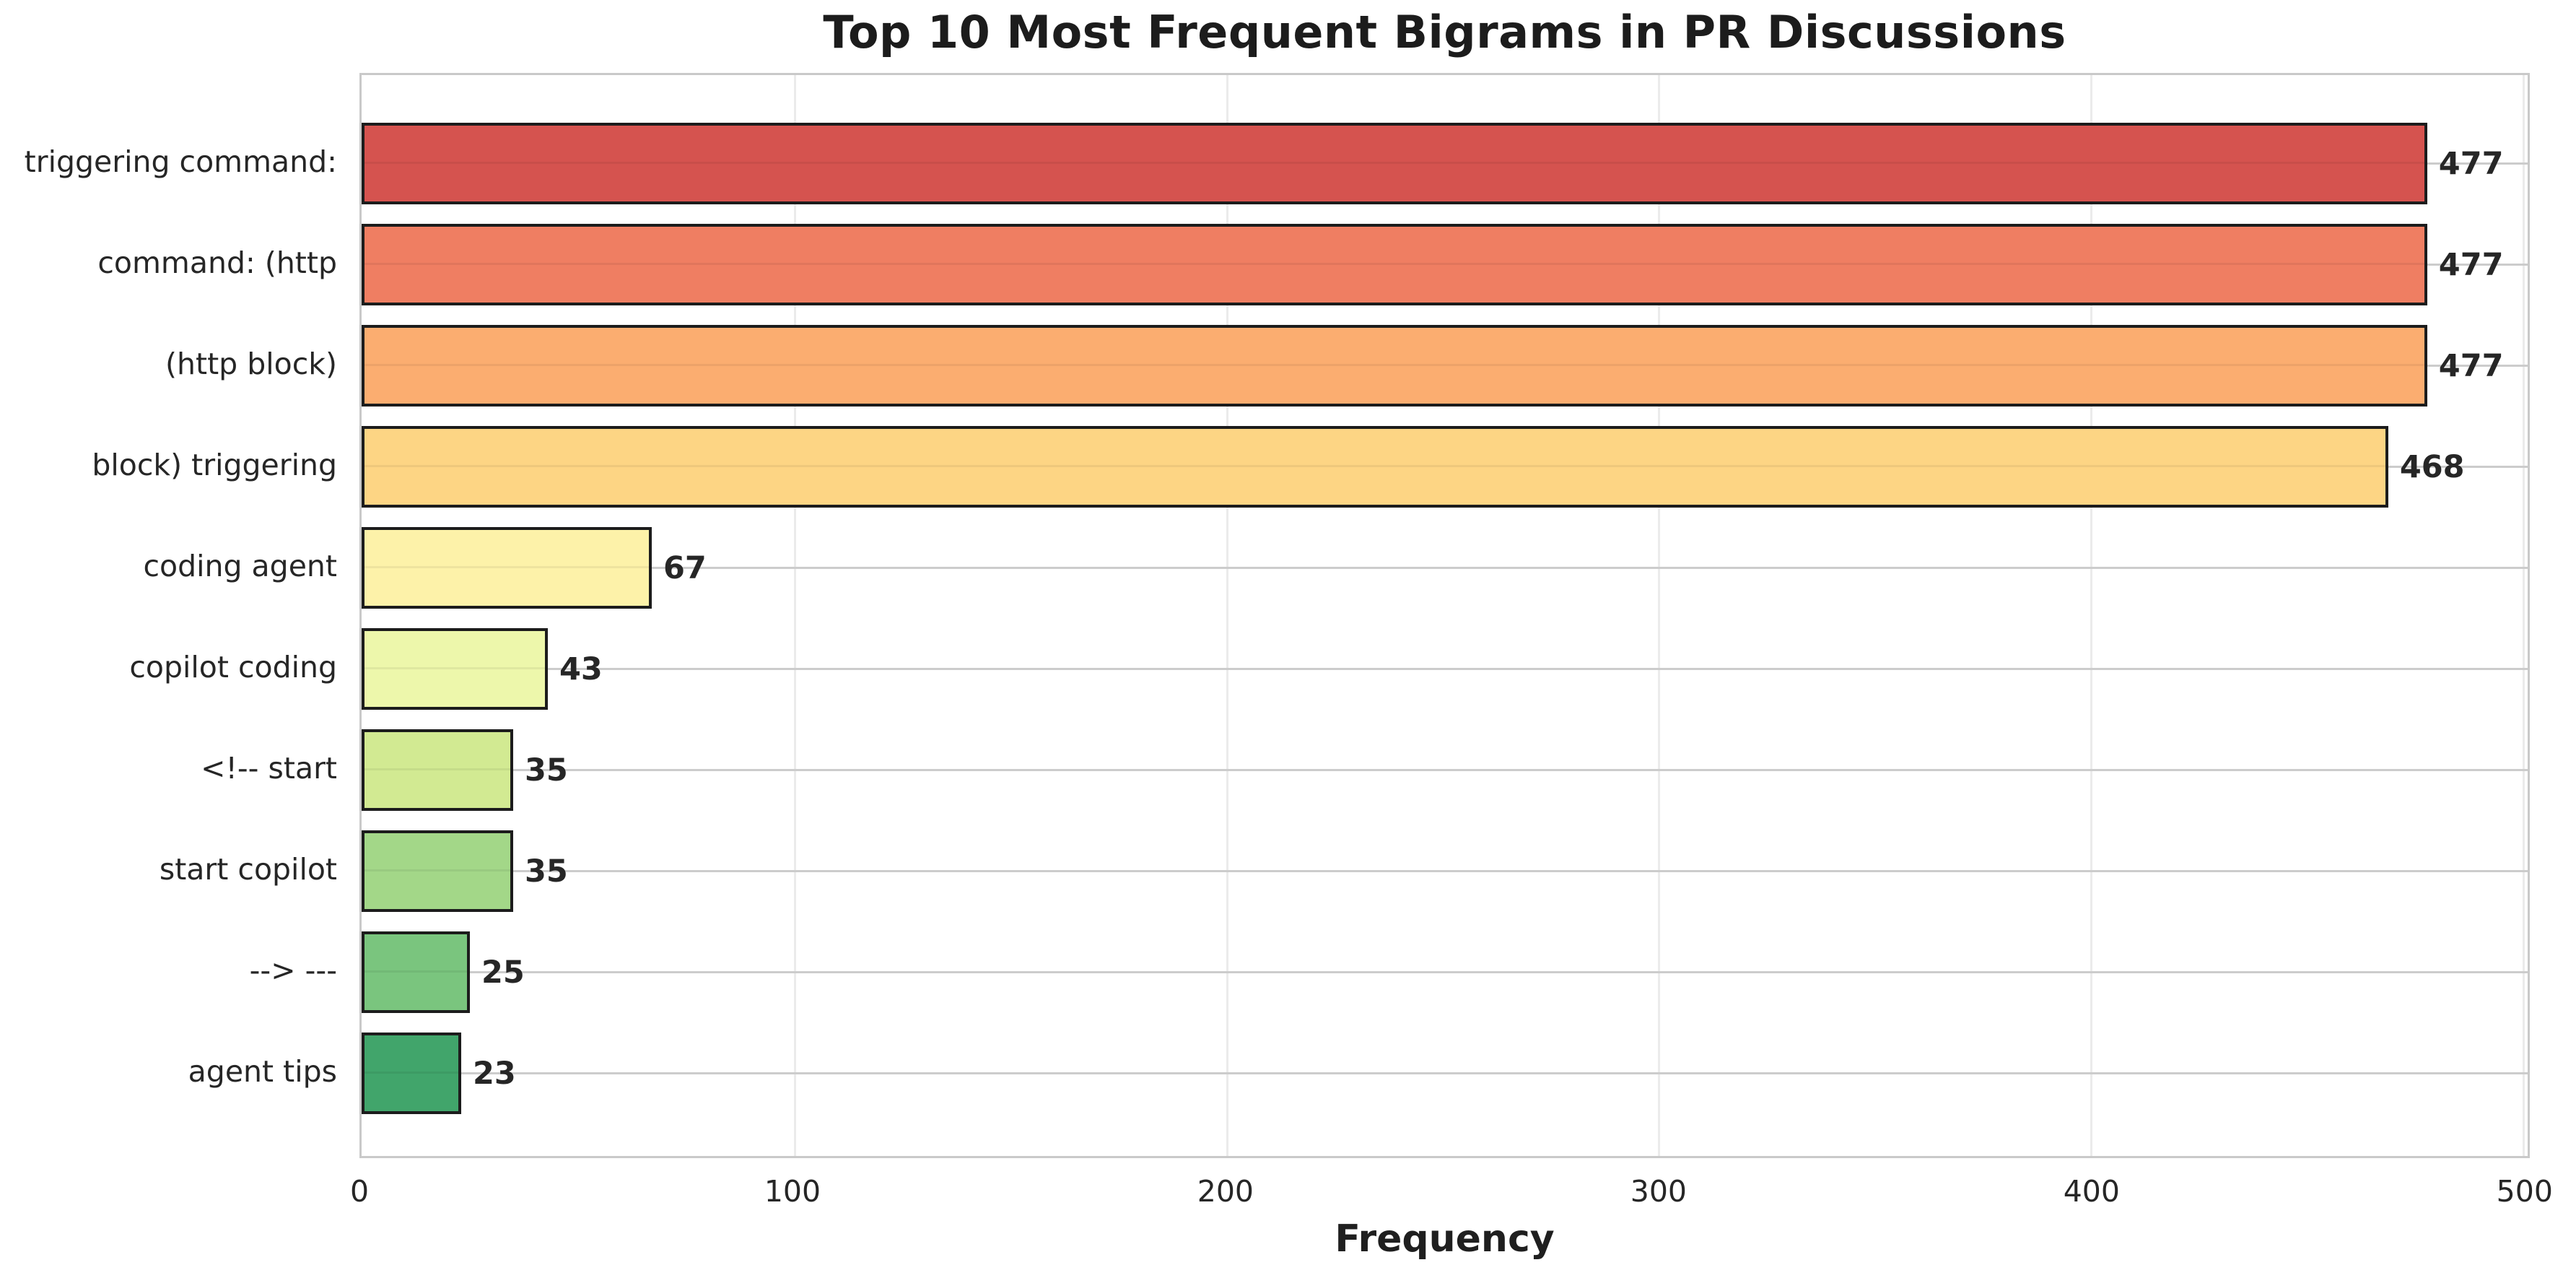 The height and width of the screenshot is (1278, 2576). What do you see at coordinates (503, 973) in the screenshot?
I see `bar-value-label: 25` at bounding box center [503, 973].